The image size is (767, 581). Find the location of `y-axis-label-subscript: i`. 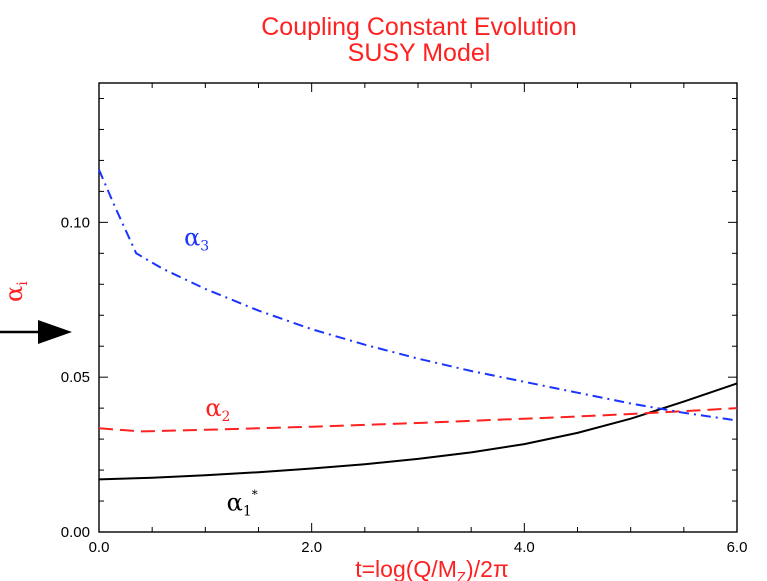

y-axis-label-subscript: i is located at coordinates (23, 283).